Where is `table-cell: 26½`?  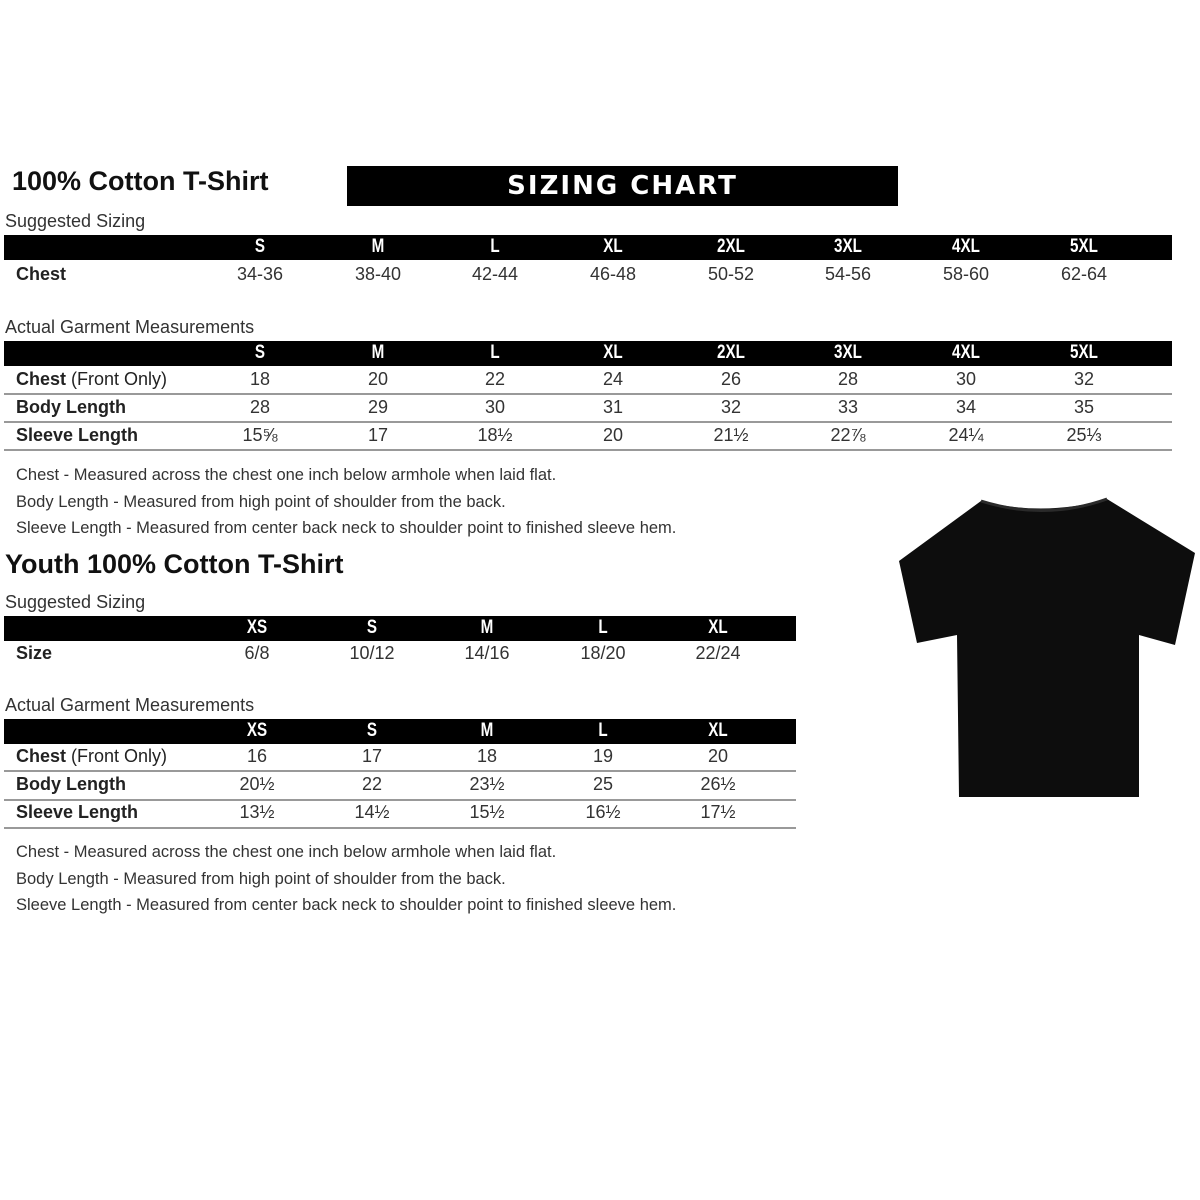 table-cell: 26½ is located at coordinates (718, 784).